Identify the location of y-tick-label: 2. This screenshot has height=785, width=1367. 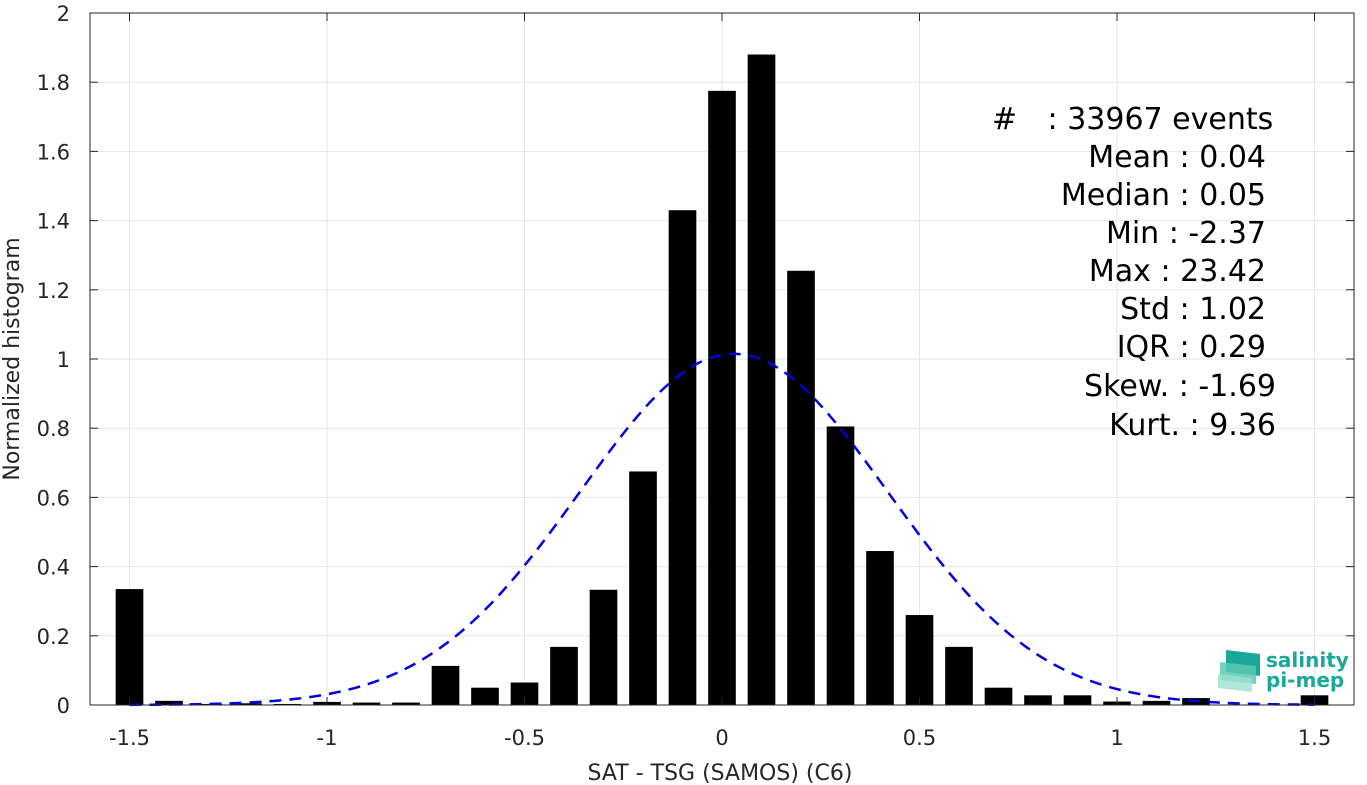
(63, 14).